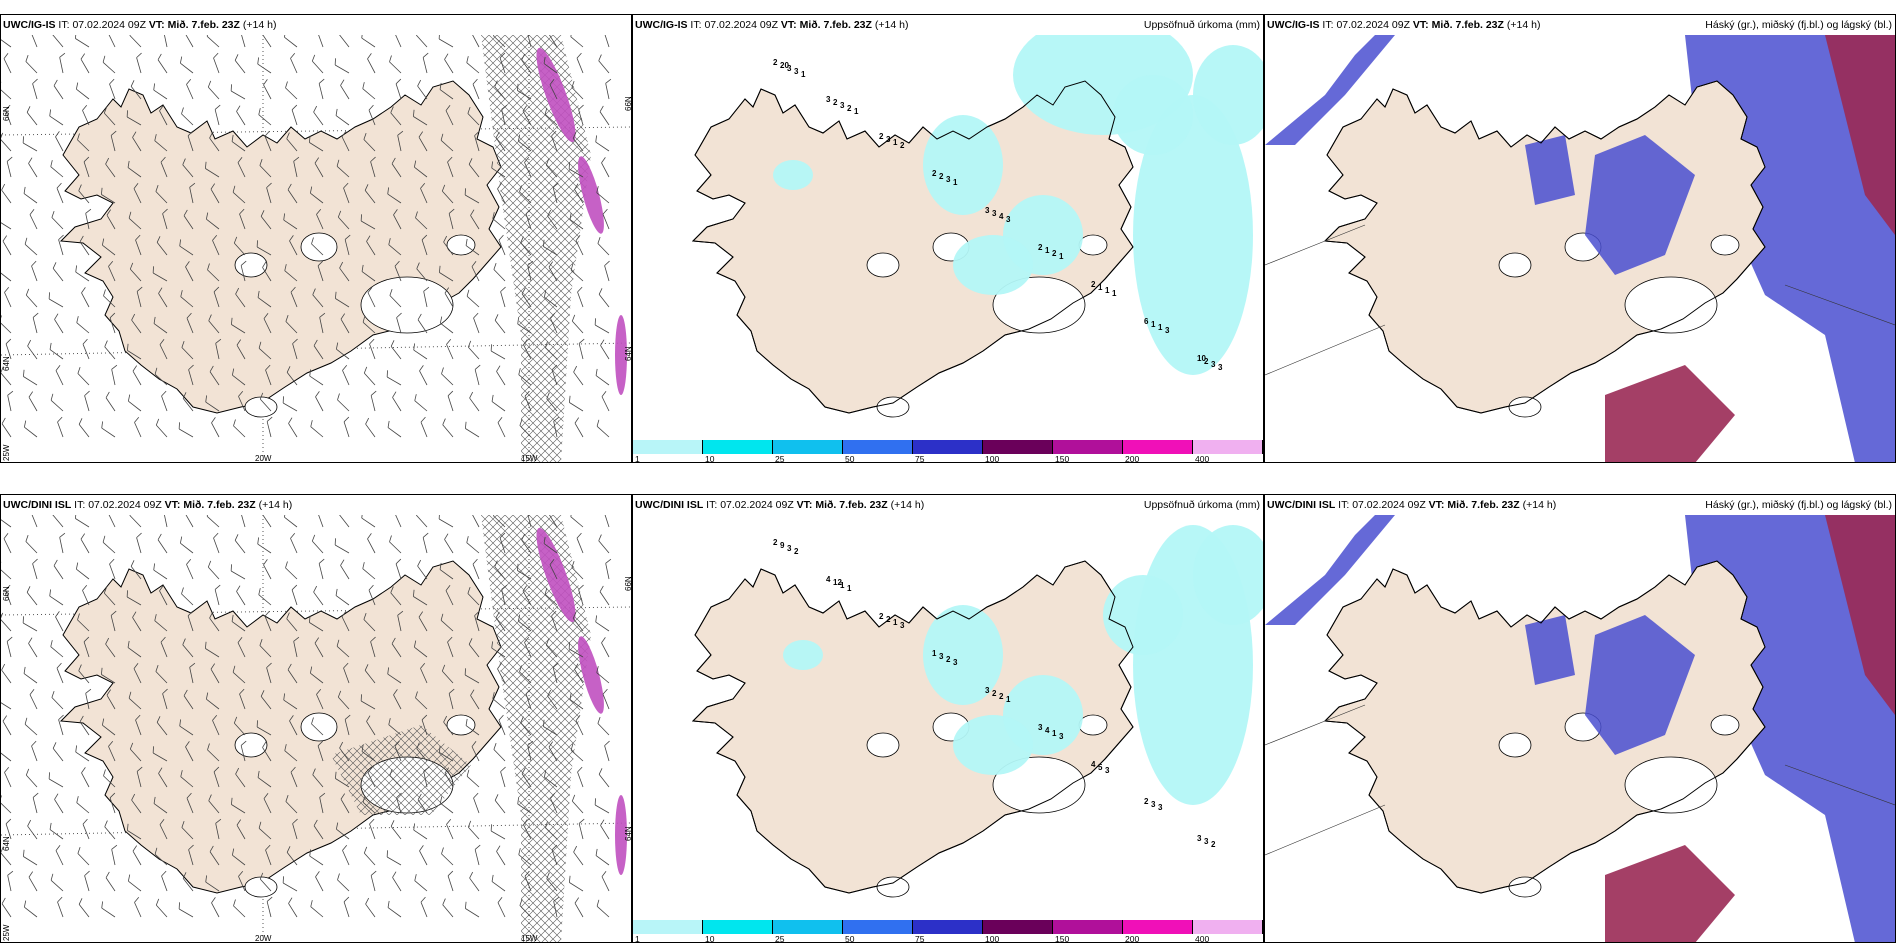 The width and height of the screenshot is (1900, 950). What do you see at coordinates (6, 843) in the screenshot?
I see `latitude-label: 64N` at bounding box center [6, 843].